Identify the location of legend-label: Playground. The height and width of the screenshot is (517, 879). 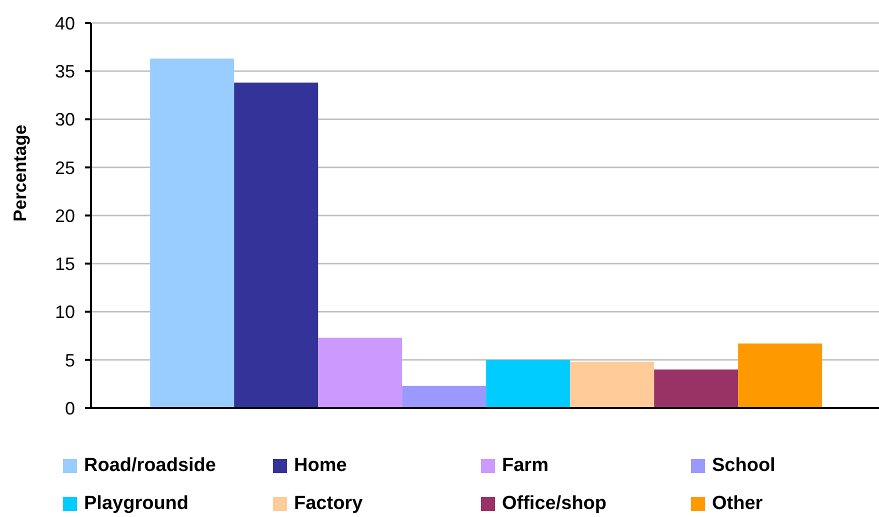
(136, 504).